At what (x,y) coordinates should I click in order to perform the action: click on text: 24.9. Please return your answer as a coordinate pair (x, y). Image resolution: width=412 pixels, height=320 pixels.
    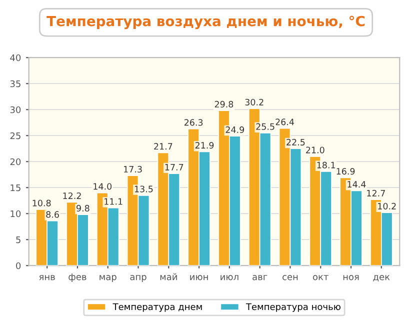
    Looking at the image, I should click on (235, 130).